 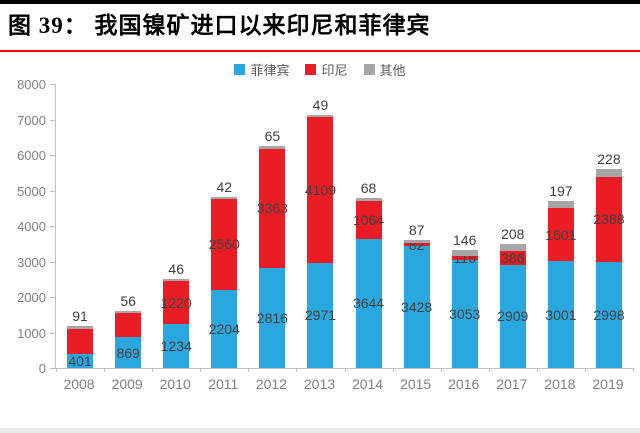 What do you see at coordinates (224, 187) in the screenshot?
I see `data-label: 42` at bounding box center [224, 187].